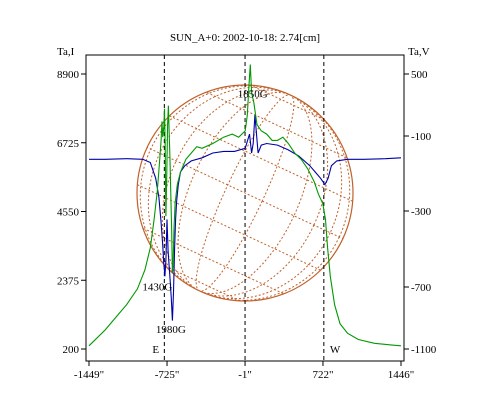  I want to click on x-tick-label: -1449", so click(89, 375).